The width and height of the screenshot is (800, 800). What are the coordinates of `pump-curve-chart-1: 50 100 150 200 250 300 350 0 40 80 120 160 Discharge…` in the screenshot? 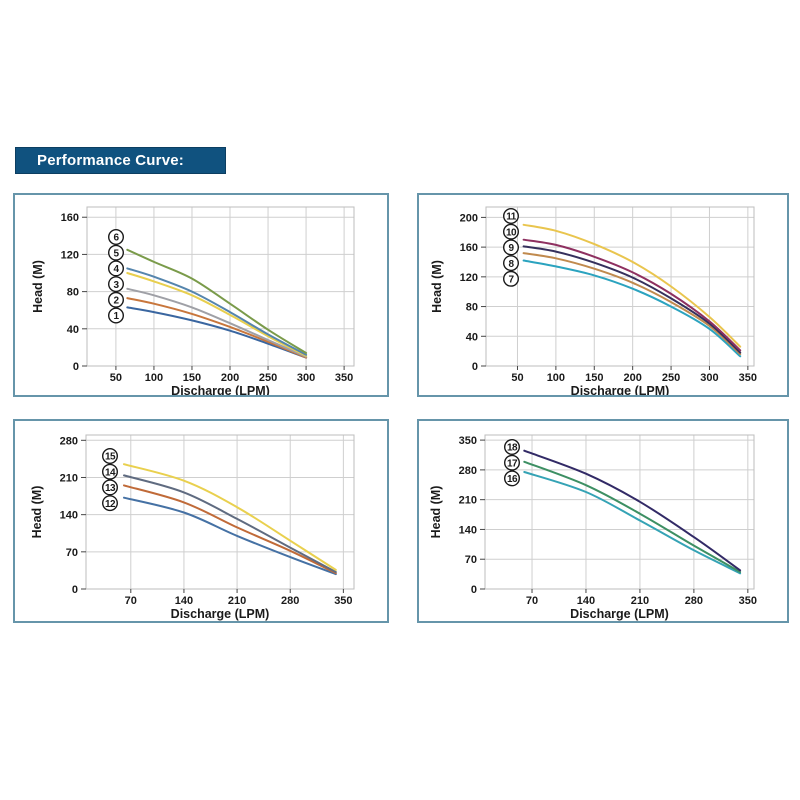 It's located at (201, 295).